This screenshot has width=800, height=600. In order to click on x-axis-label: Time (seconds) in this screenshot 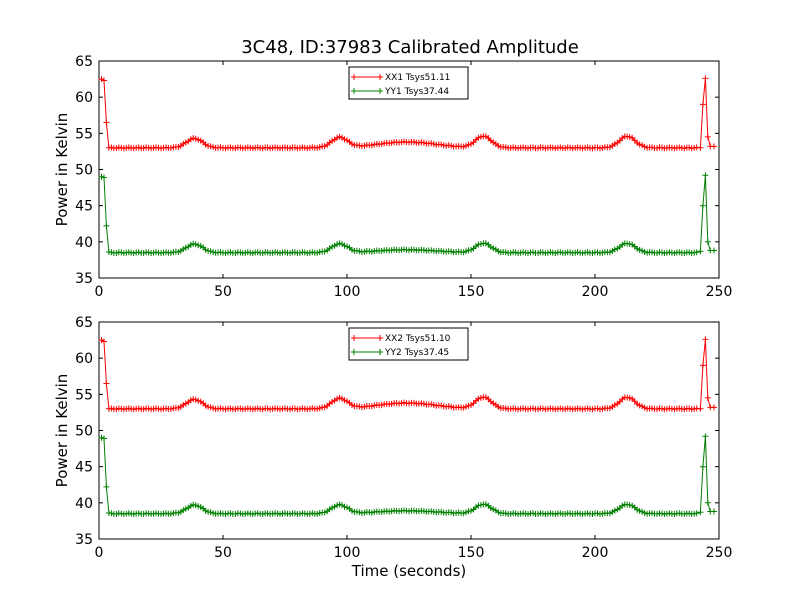, I will do `click(409, 571)`.